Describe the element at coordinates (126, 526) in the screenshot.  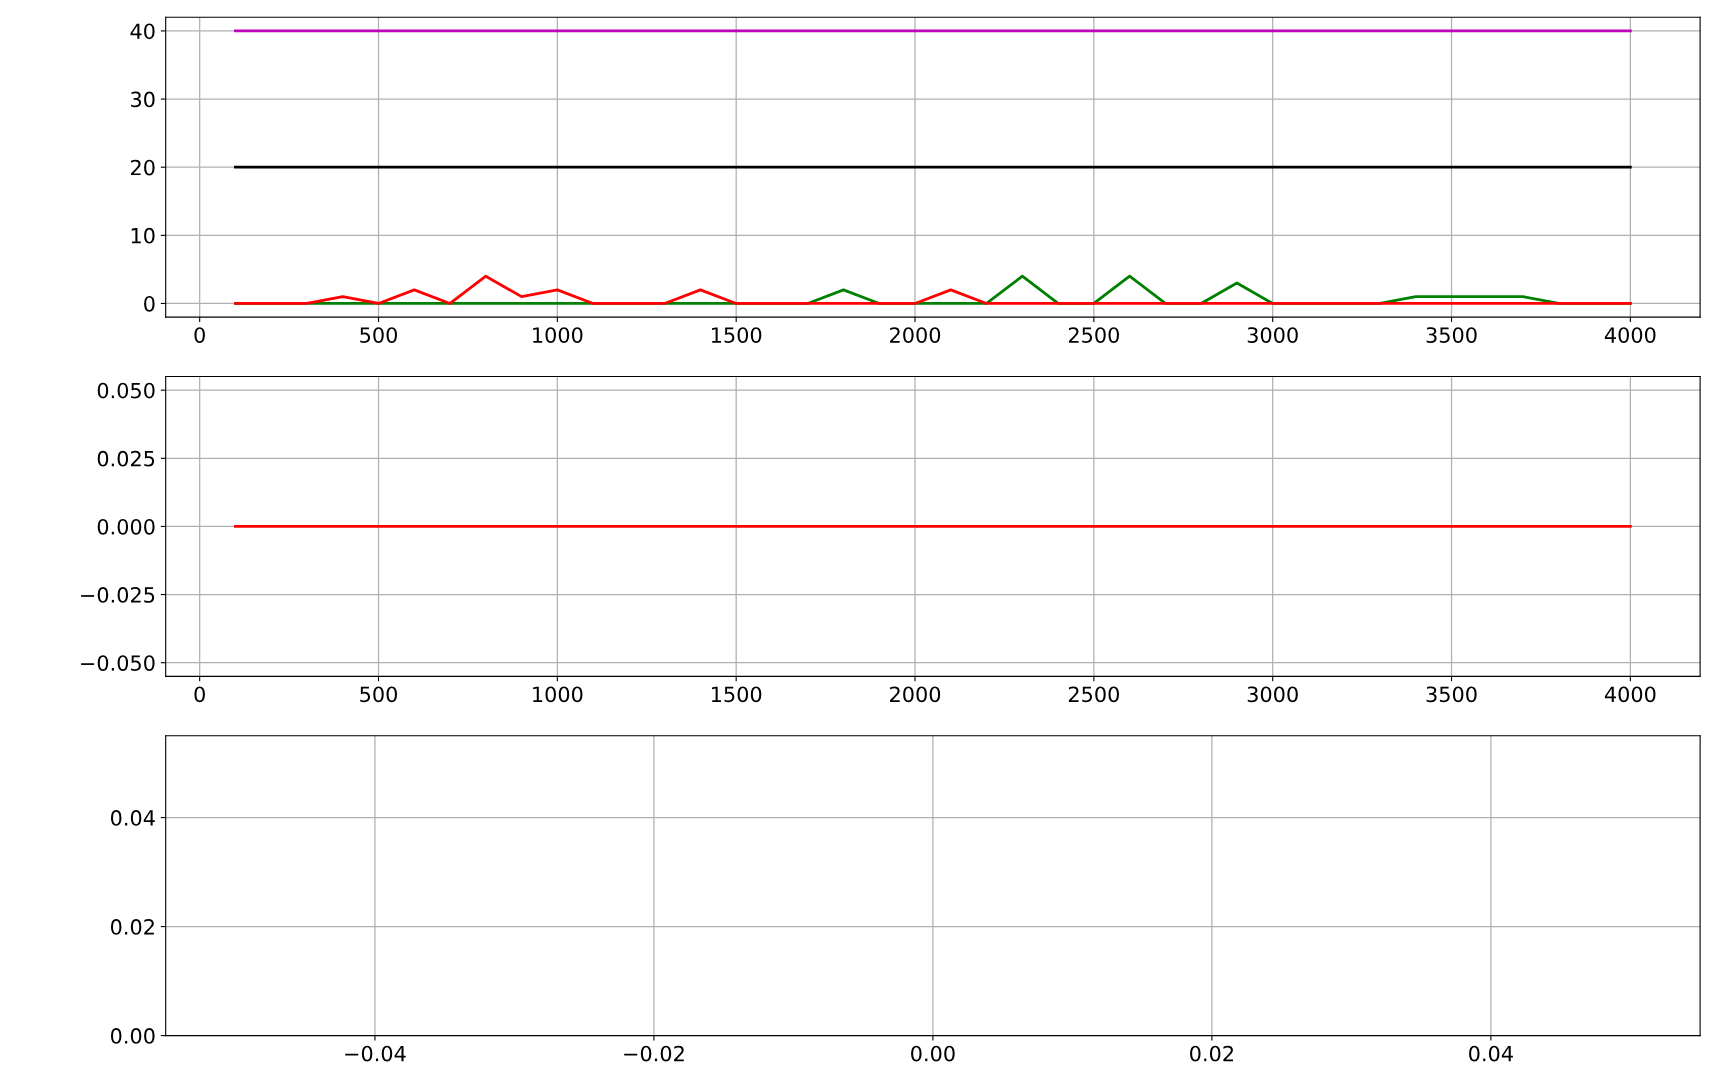
I see `y-tick-label: 0.000` at that location.